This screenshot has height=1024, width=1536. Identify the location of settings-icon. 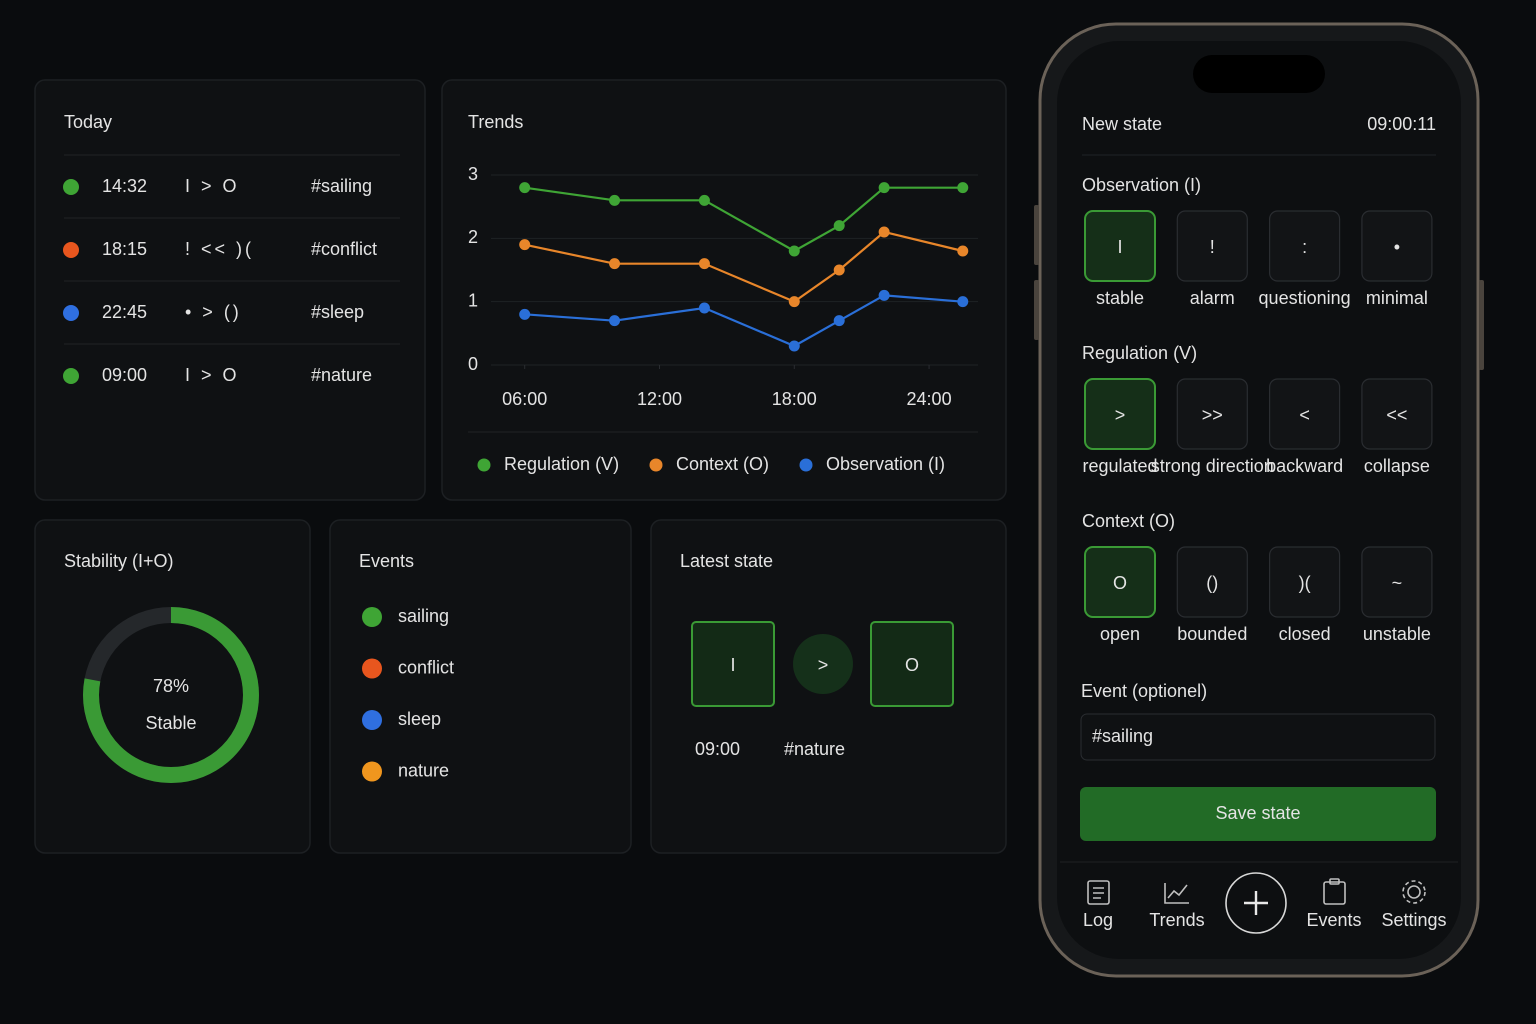
(1414, 892).